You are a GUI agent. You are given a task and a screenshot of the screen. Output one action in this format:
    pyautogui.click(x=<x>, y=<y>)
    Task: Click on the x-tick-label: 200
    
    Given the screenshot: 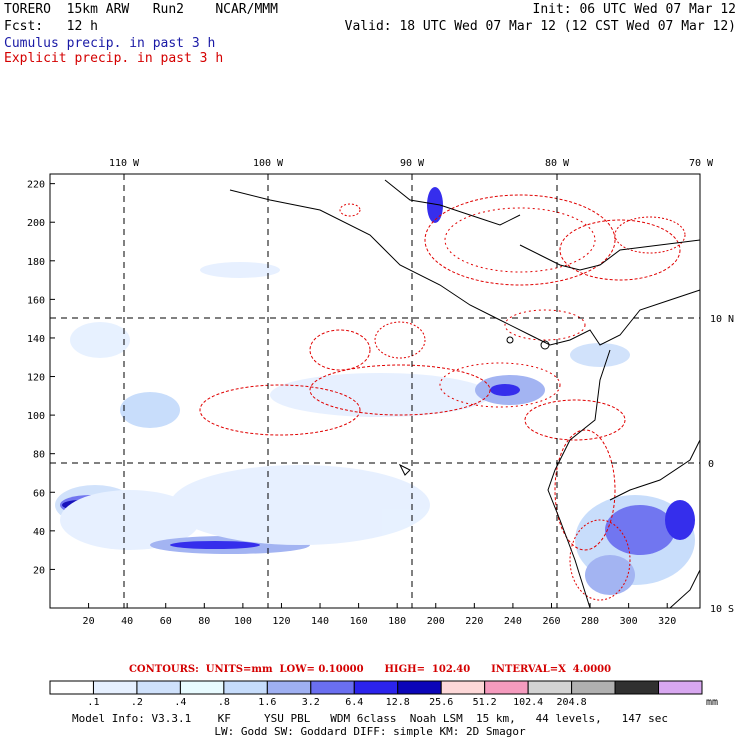 What is the action you would take?
    pyautogui.click(x=436, y=621)
    